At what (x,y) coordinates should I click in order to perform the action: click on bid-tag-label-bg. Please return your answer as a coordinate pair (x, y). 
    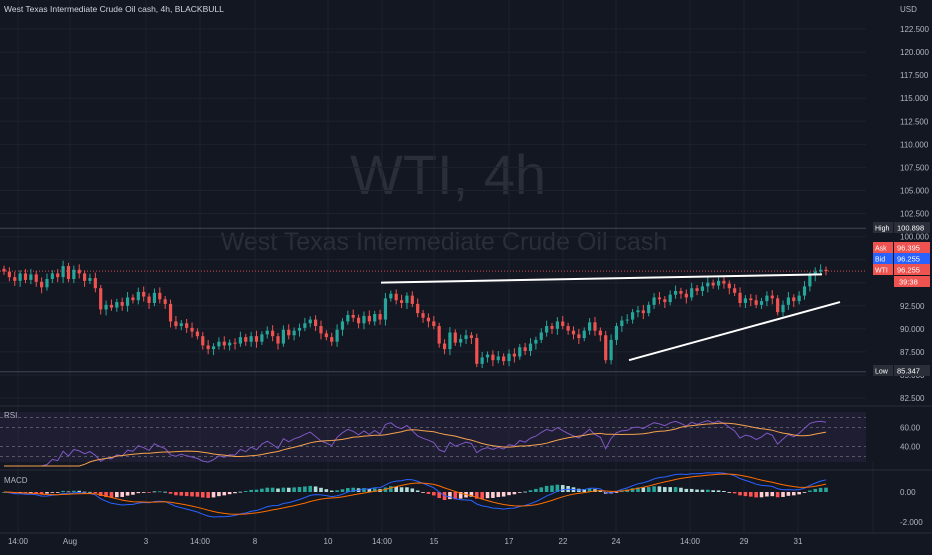
    Looking at the image, I should click on (883, 258).